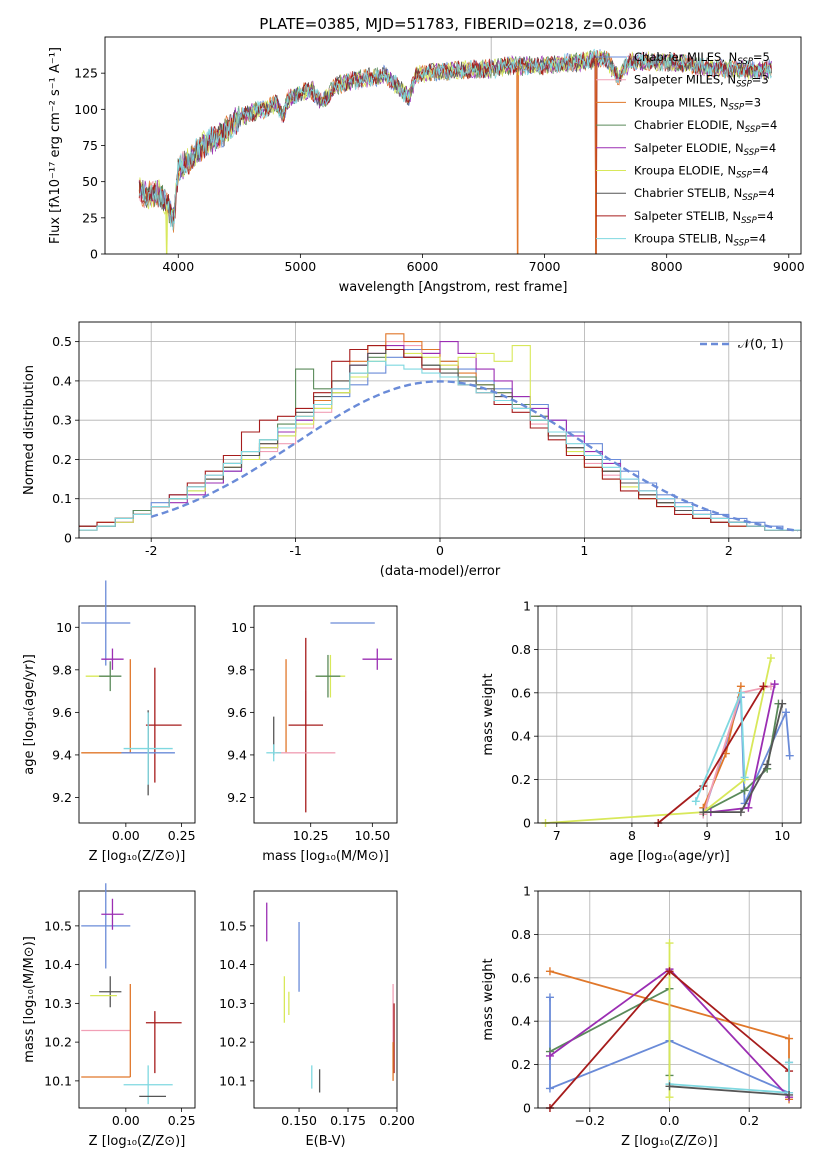 The image size is (819, 1170). I want to click on legend-label: Kroupa ELODIE, NSSP=4, so click(701, 172).